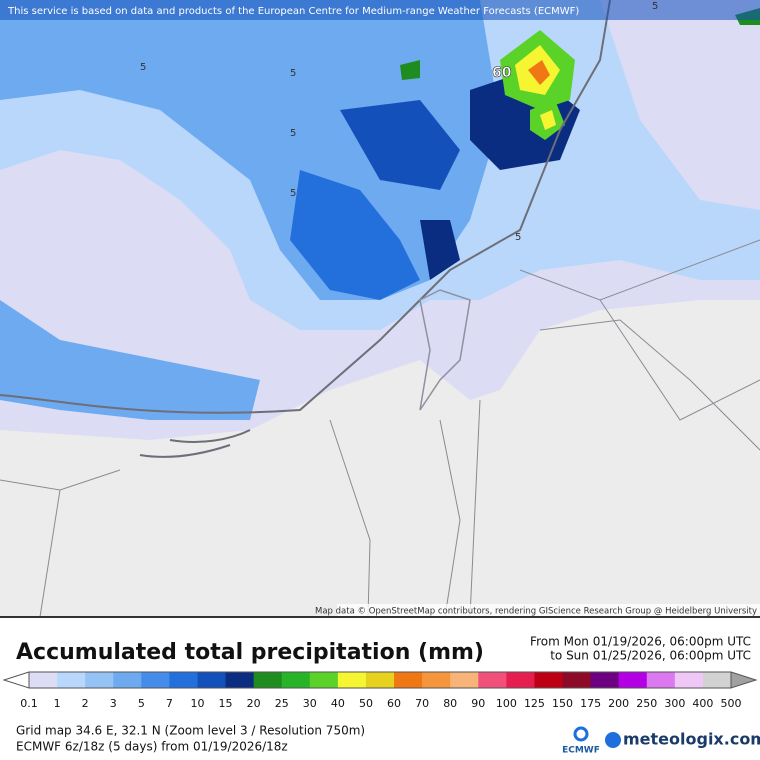 Image resolution: width=760 pixels, height=760 pixels. What do you see at coordinates (581, 751) in the screenshot?
I see `ecmwf-logo: ECMWF` at bounding box center [581, 751].